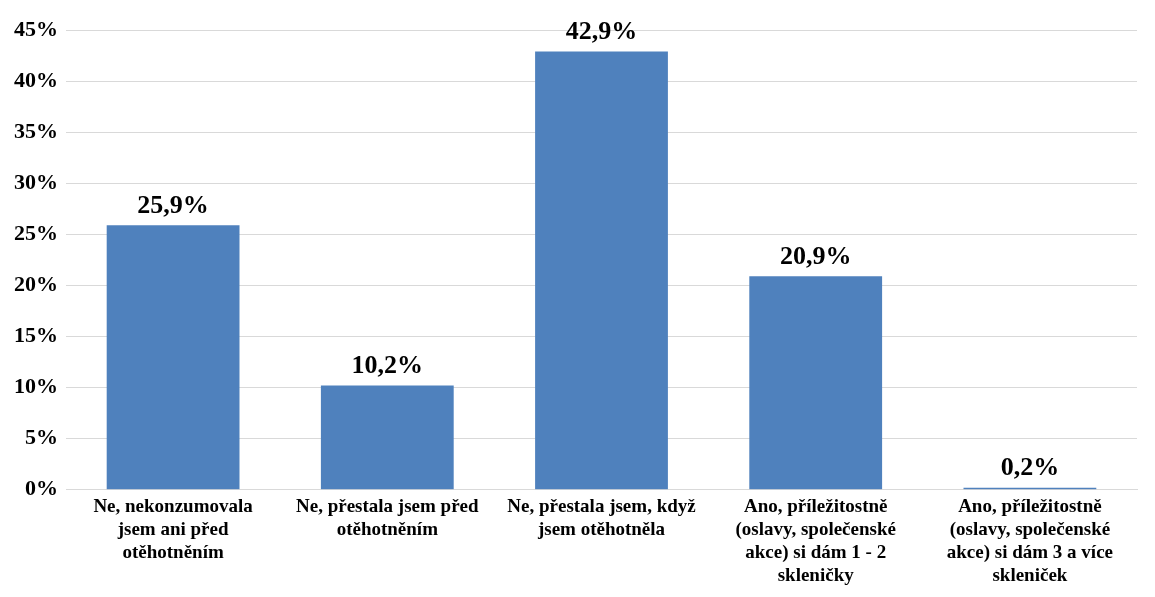  What do you see at coordinates (36, 233) in the screenshot?
I see `y-tick-label: 25%` at bounding box center [36, 233].